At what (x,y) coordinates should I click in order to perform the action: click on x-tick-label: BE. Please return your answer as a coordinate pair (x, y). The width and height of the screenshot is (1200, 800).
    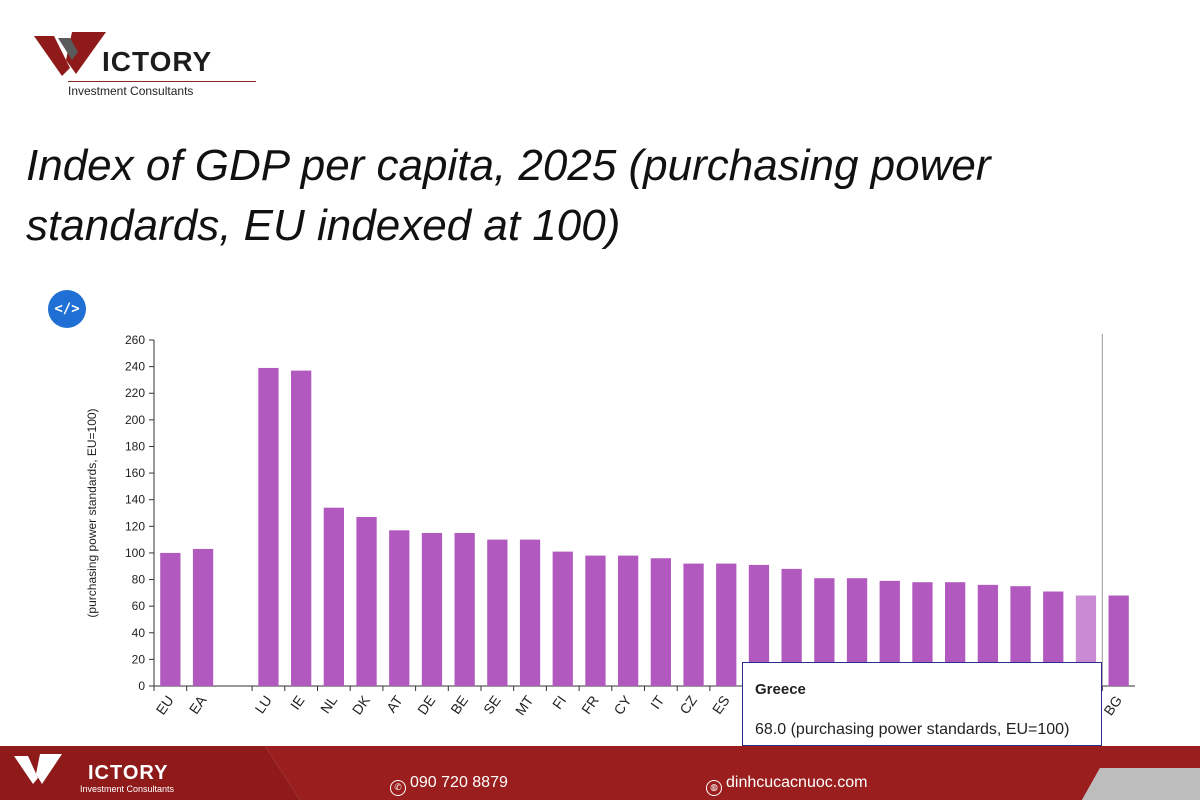
    Looking at the image, I should click on (459, 705).